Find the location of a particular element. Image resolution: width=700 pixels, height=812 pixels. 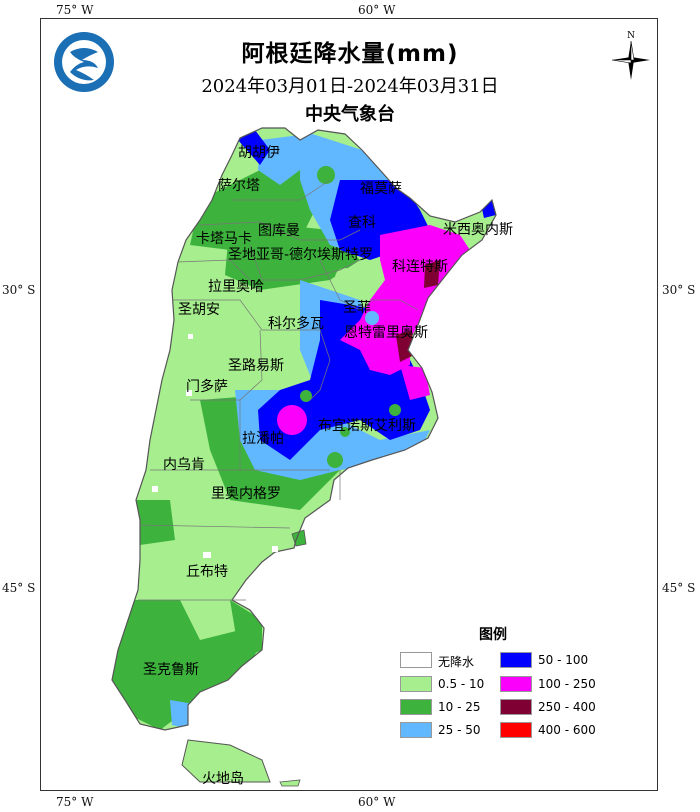

no-precip-spots is located at coordinates (215, 446).